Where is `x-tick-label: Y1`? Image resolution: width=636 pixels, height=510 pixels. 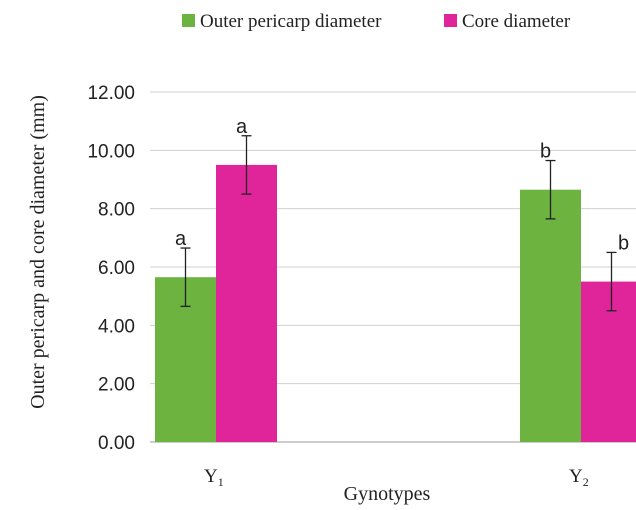 x-tick-label: Y1 is located at coordinates (214, 477).